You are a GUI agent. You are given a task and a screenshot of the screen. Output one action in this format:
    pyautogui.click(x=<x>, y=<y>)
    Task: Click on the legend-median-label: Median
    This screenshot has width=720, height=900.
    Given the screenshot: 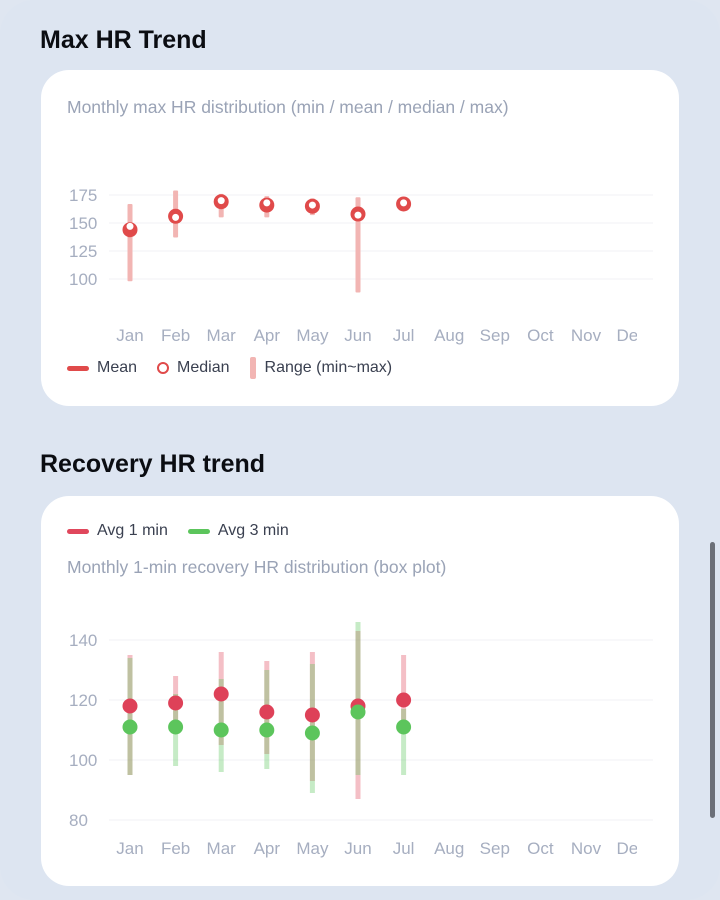 What is the action you would take?
    pyautogui.click(x=203, y=367)
    